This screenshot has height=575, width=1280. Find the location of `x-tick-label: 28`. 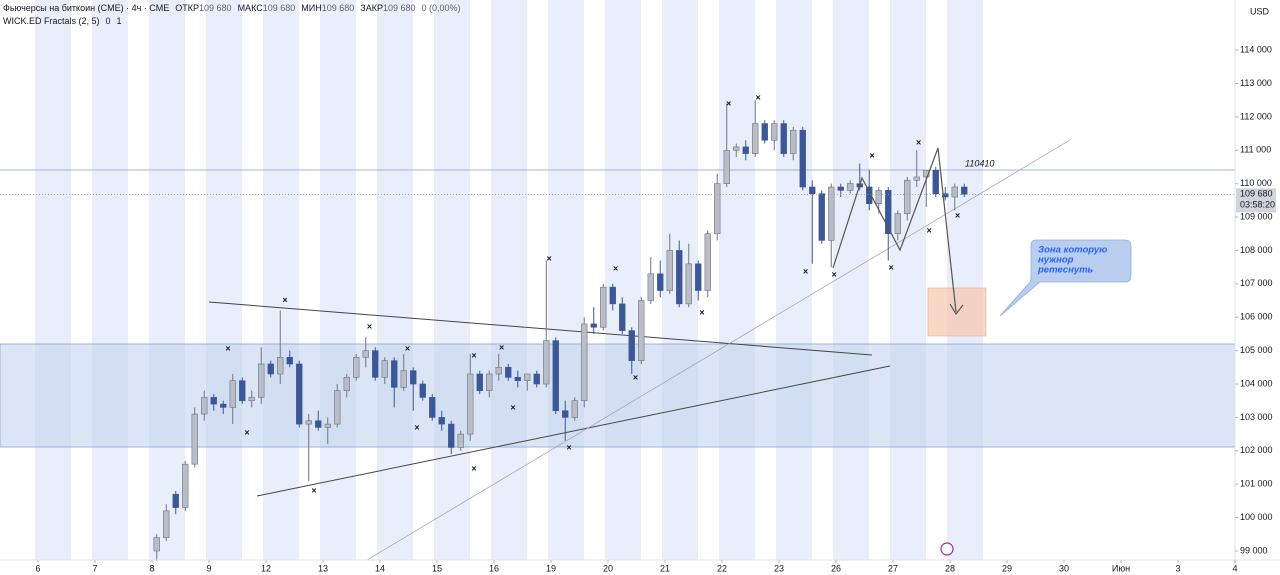

x-tick-label: 28 is located at coordinates (950, 568).